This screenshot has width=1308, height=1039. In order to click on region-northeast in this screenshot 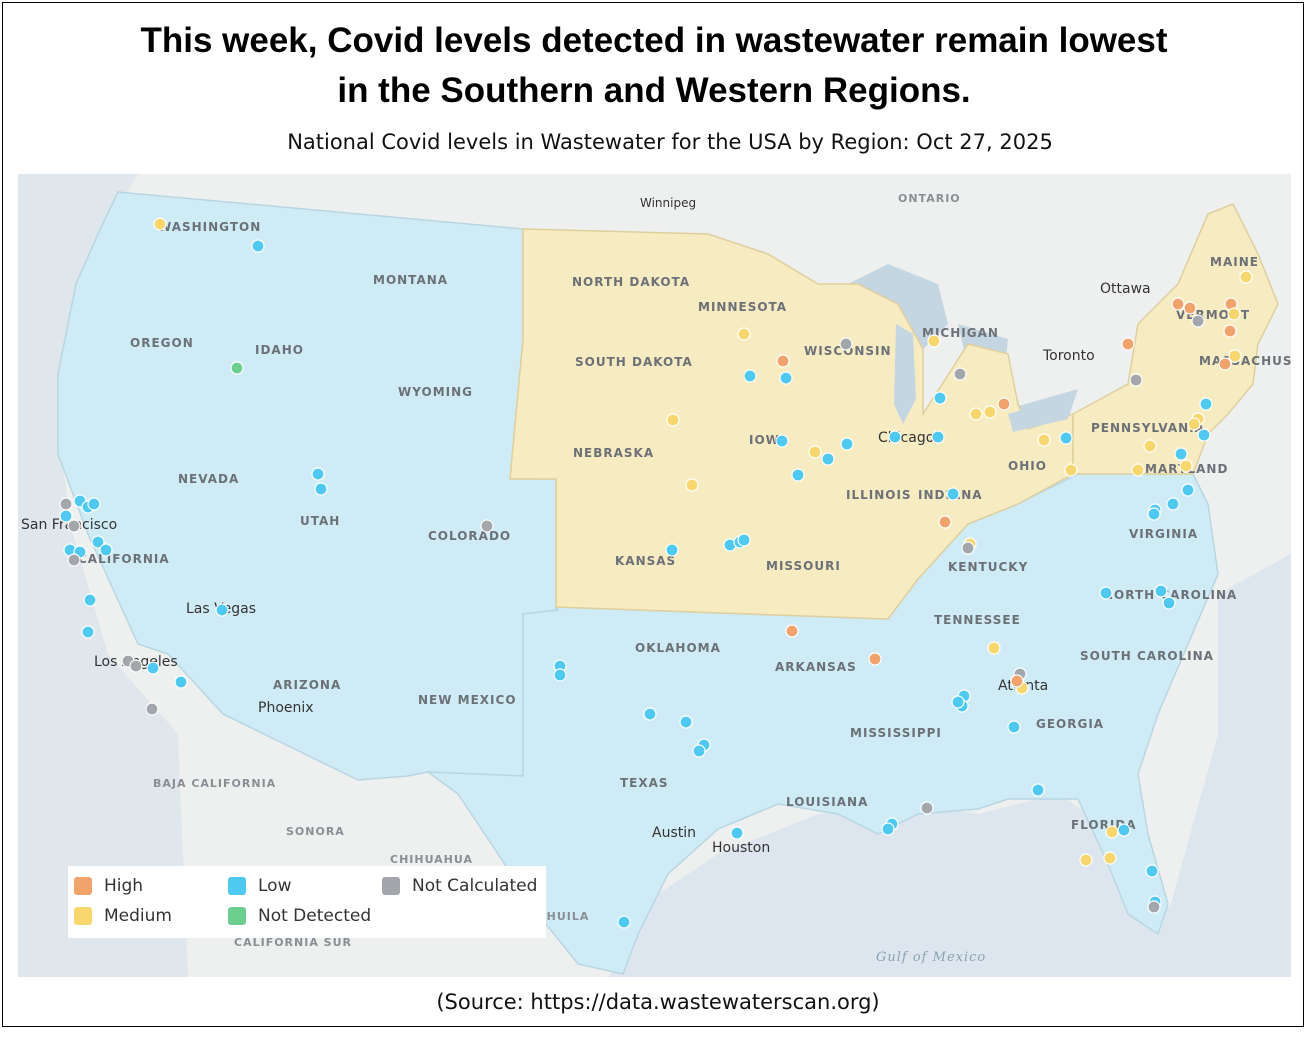, I will do `click(1175, 339)`.